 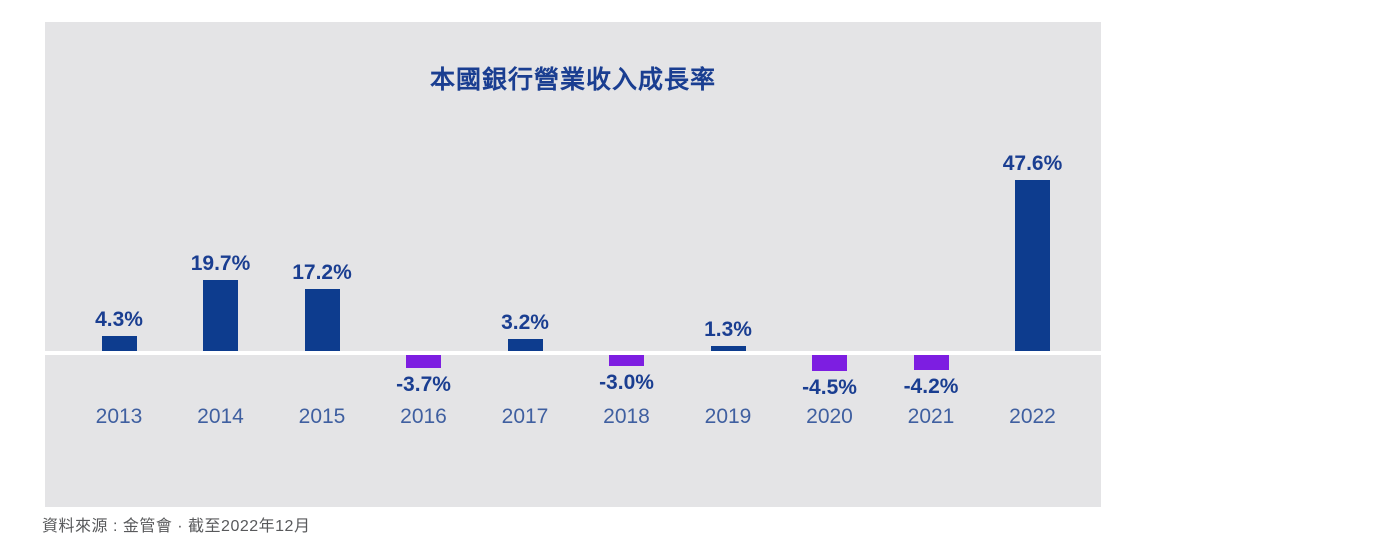 What do you see at coordinates (931, 363) in the screenshot?
I see `bar-2021` at bounding box center [931, 363].